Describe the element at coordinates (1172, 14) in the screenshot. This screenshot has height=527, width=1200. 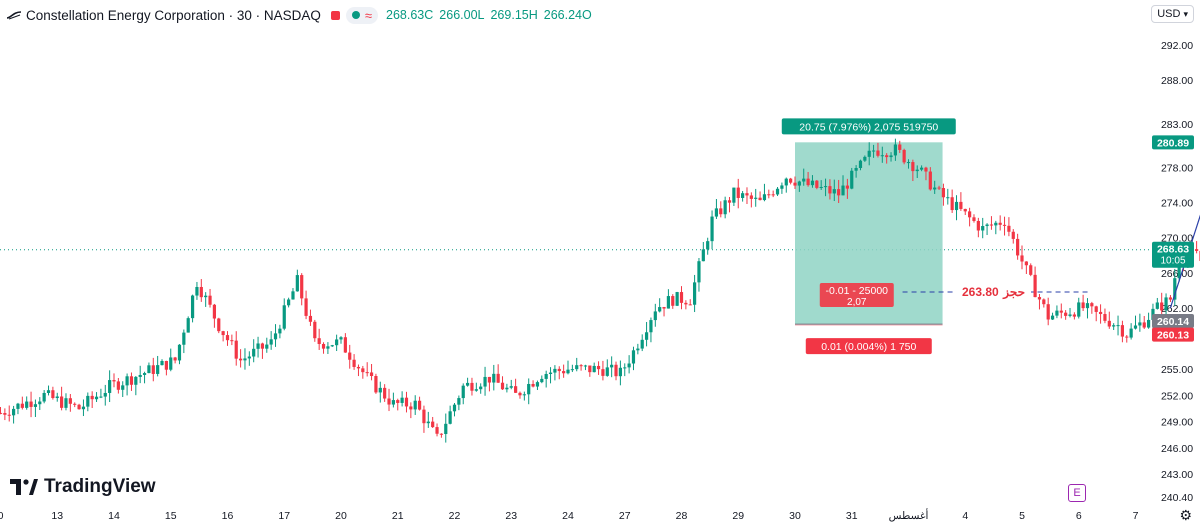
I see `currency-select: USD ▾` at that location.